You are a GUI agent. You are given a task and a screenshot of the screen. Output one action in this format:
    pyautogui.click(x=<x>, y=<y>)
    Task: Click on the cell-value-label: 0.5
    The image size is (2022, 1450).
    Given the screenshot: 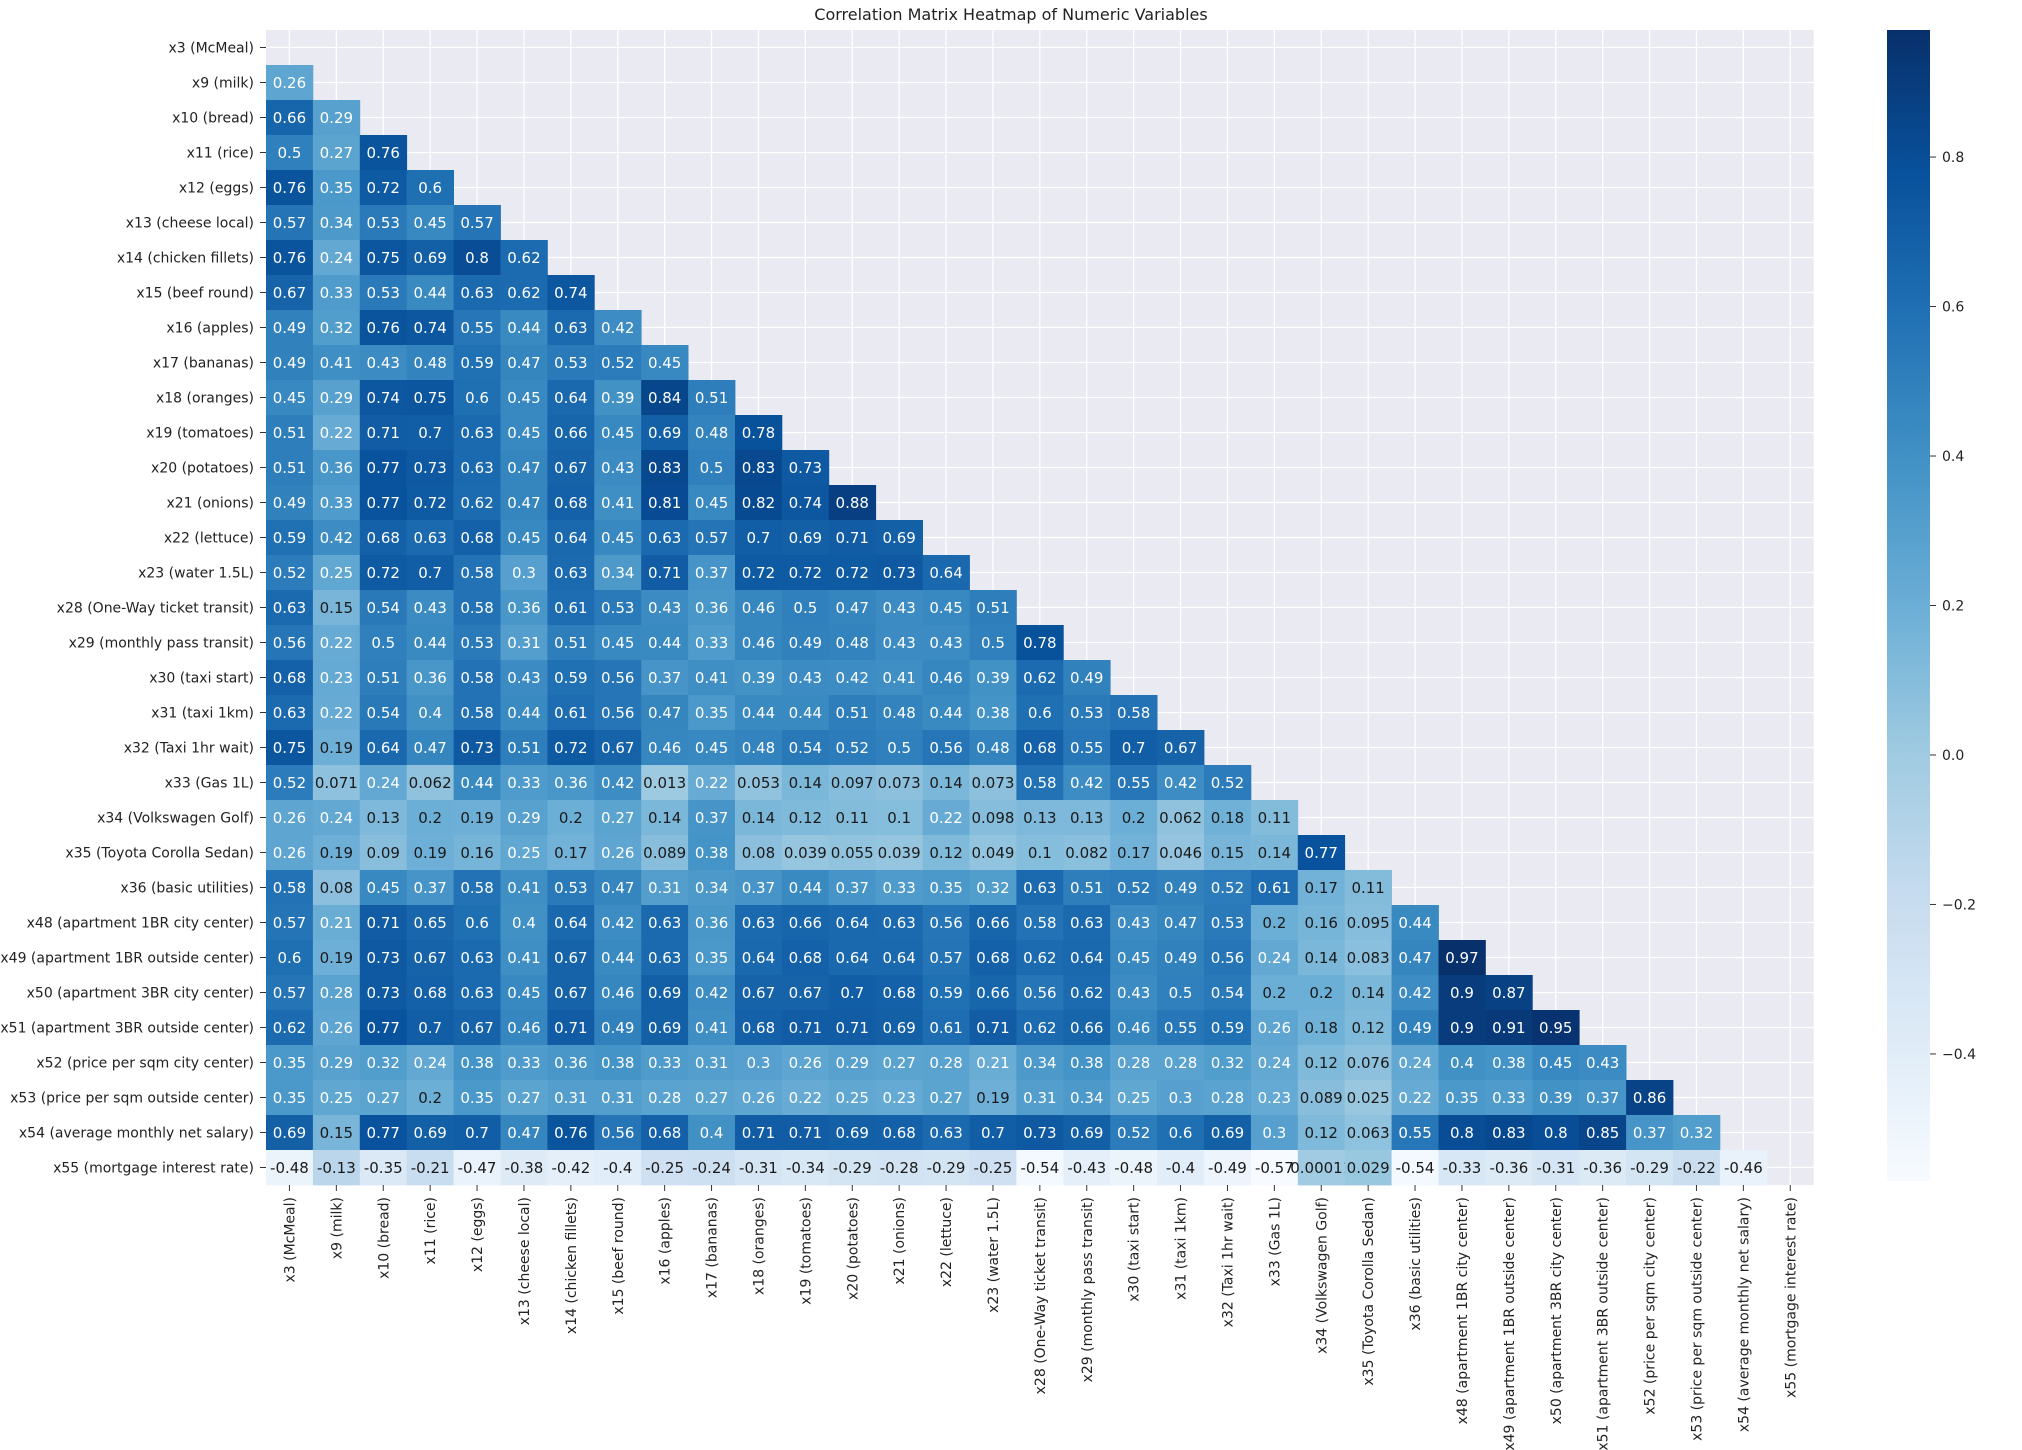 What is the action you would take?
    pyautogui.click(x=899, y=748)
    